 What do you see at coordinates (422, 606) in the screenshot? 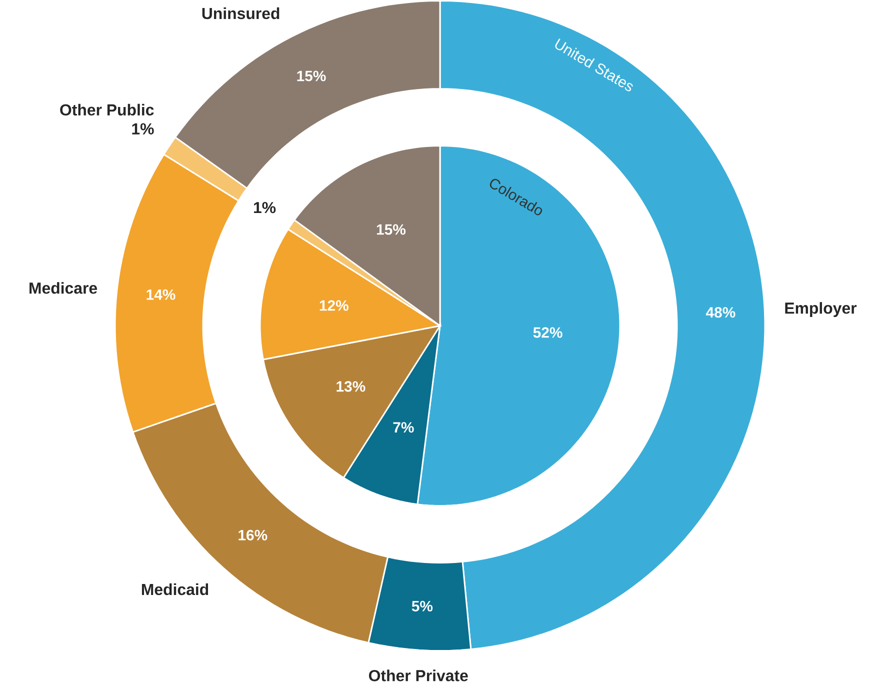
I see `data-label: 5%` at bounding box center [422, 606].